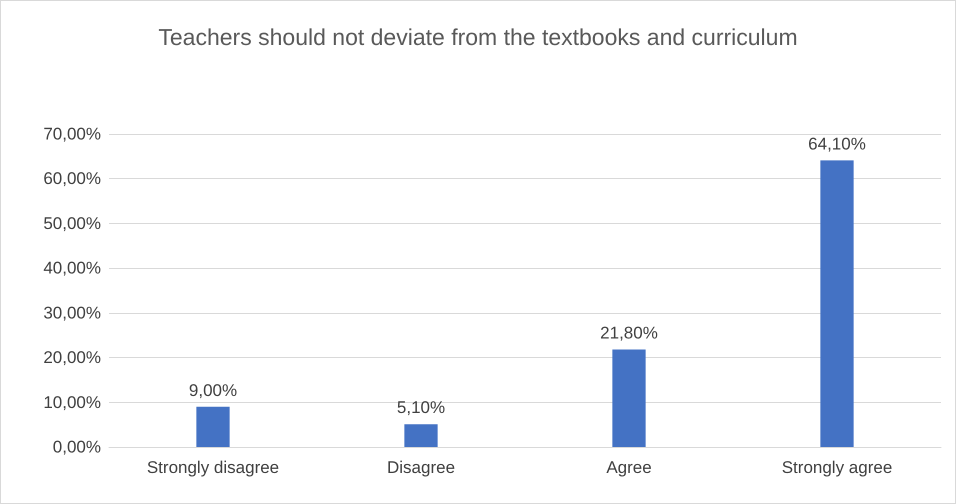 Image resolution: width=956 pixels, height=504 pixels. I want to click on y-tick-label: 20,00%, so click(72, 358).